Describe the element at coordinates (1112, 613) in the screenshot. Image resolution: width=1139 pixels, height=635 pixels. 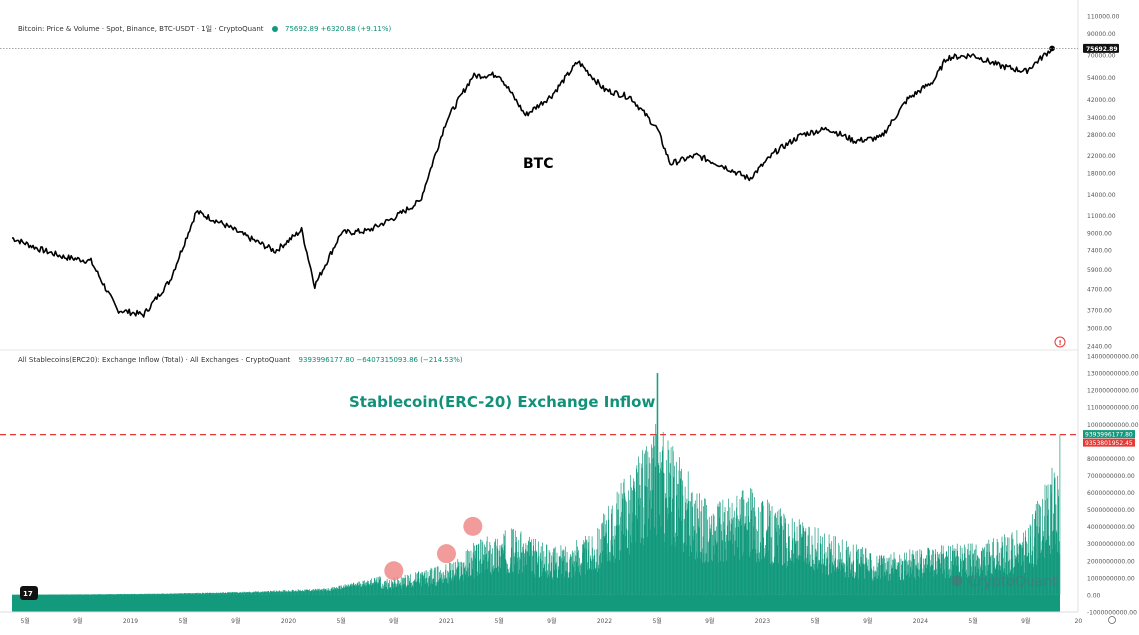
I see `y-tick-label-bottom: -1000000000.00` at that location.